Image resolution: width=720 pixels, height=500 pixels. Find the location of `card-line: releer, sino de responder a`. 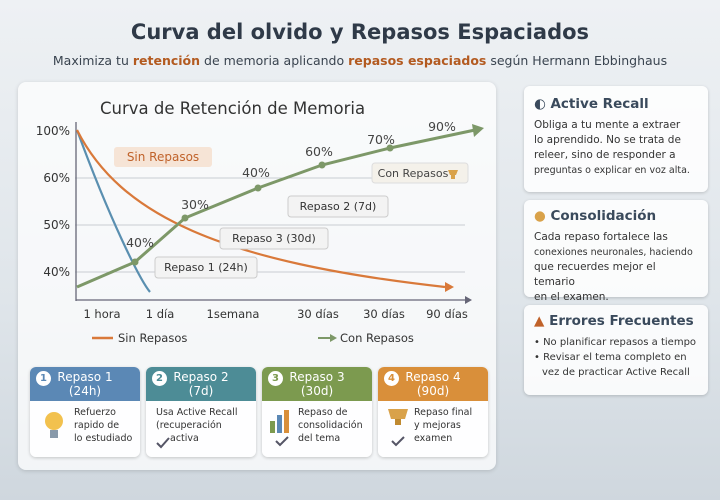

card-line: releer, sino de responder a is located at coordinates (605, 155).